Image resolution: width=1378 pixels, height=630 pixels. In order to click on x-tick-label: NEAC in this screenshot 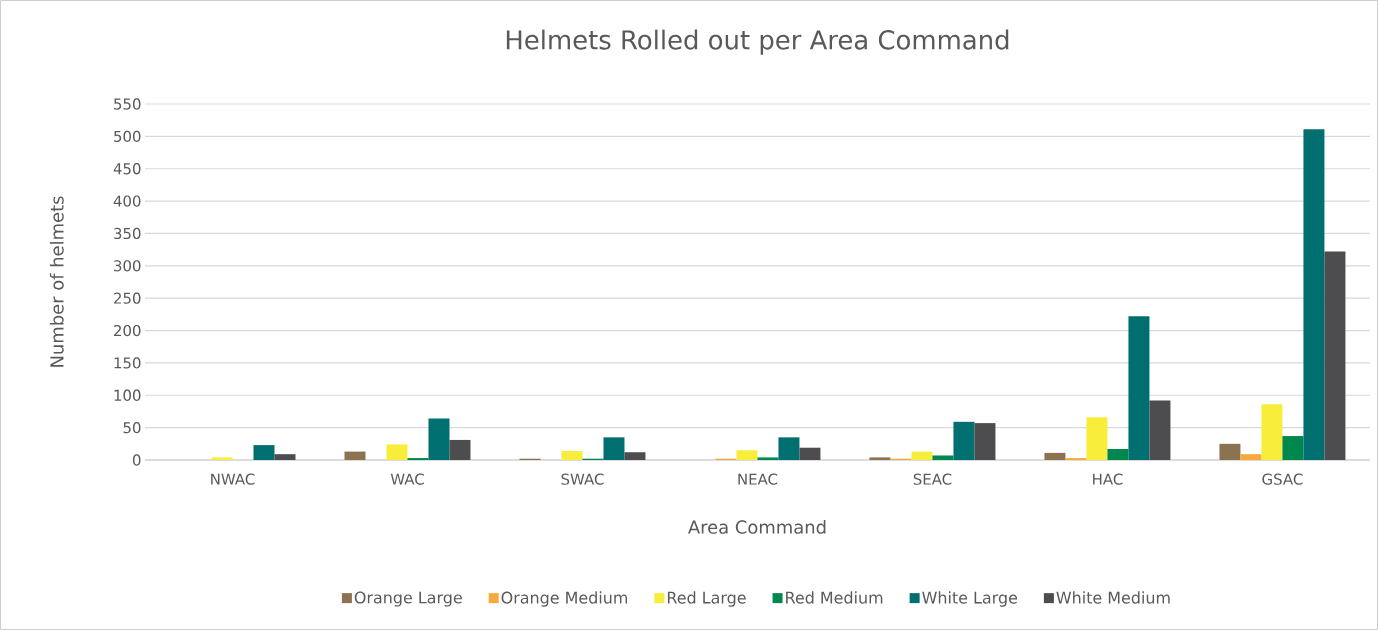, I will do `click(758, 479)`.